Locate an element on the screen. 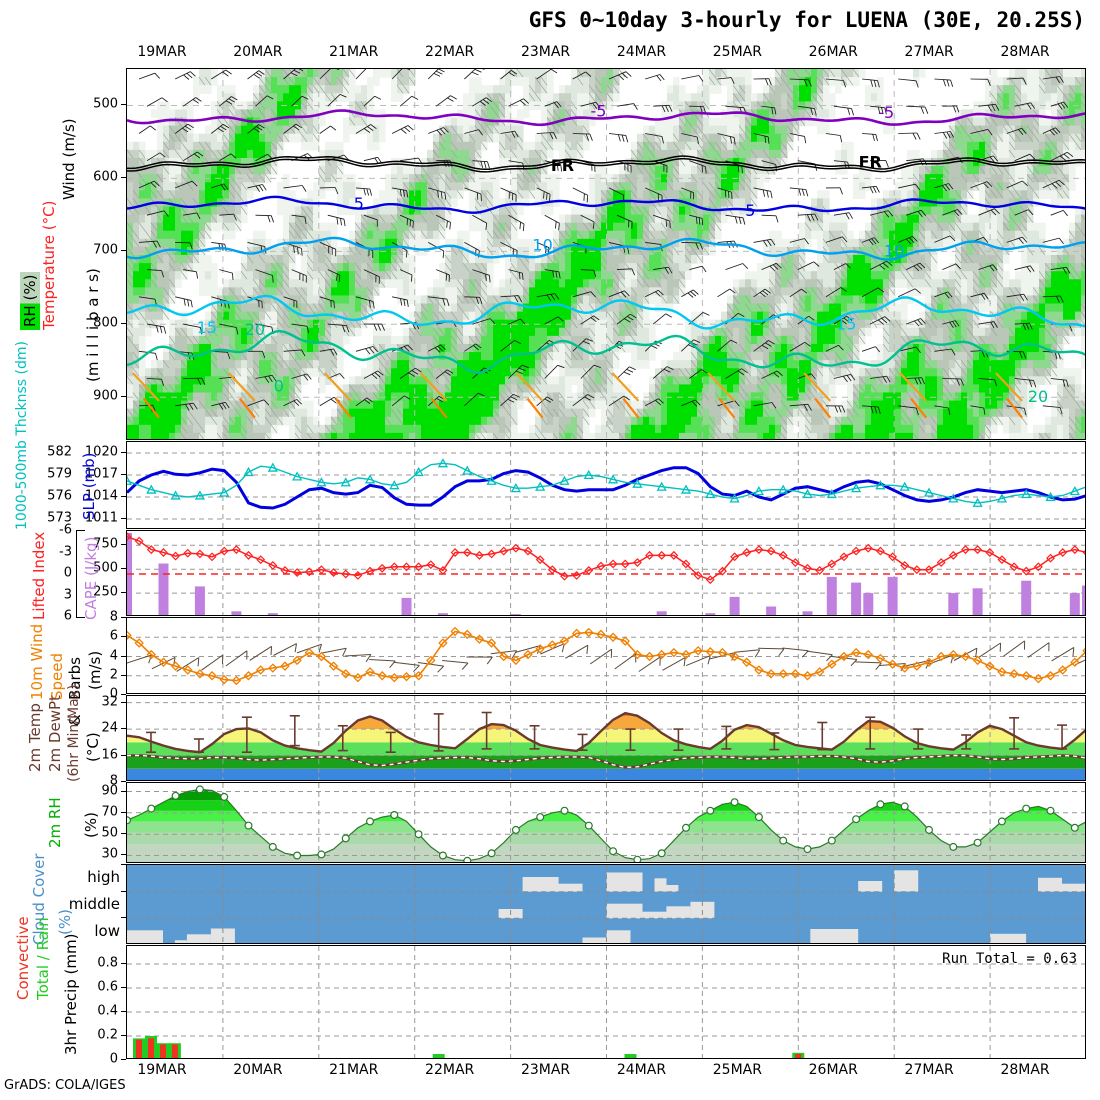  panel-2m-temp is located at coordinates (606, 738).